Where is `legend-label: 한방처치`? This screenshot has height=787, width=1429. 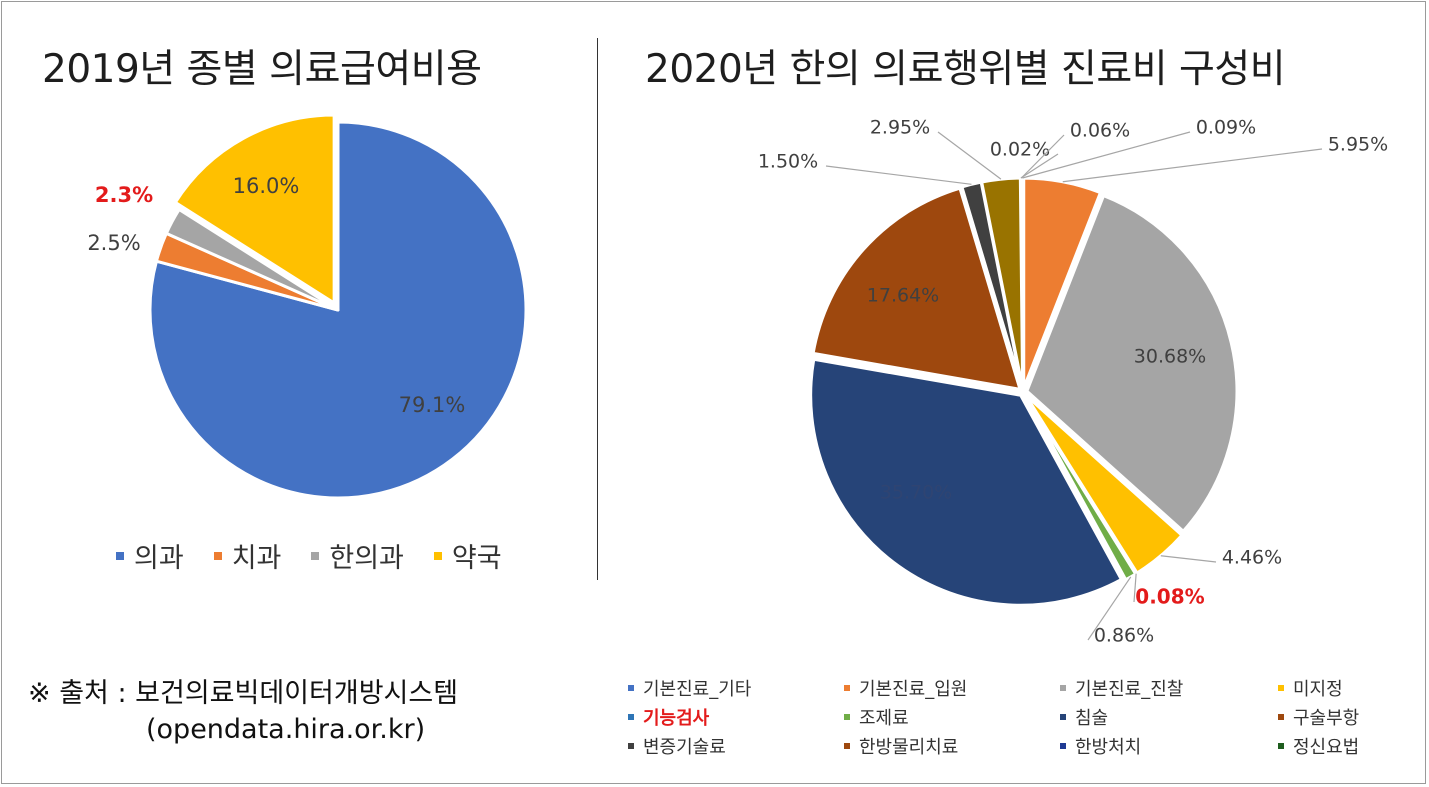
legend-label: 한방처치 is located at coordinates (1108, 747).